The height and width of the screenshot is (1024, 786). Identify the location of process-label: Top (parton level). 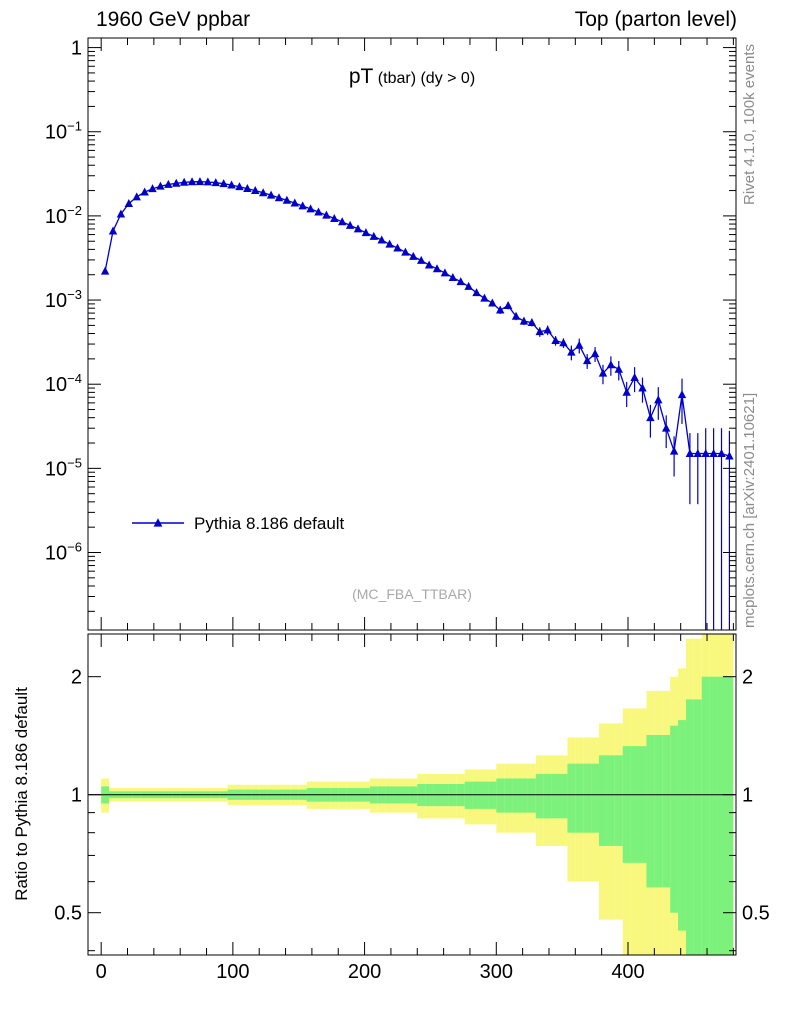
(656, 19).